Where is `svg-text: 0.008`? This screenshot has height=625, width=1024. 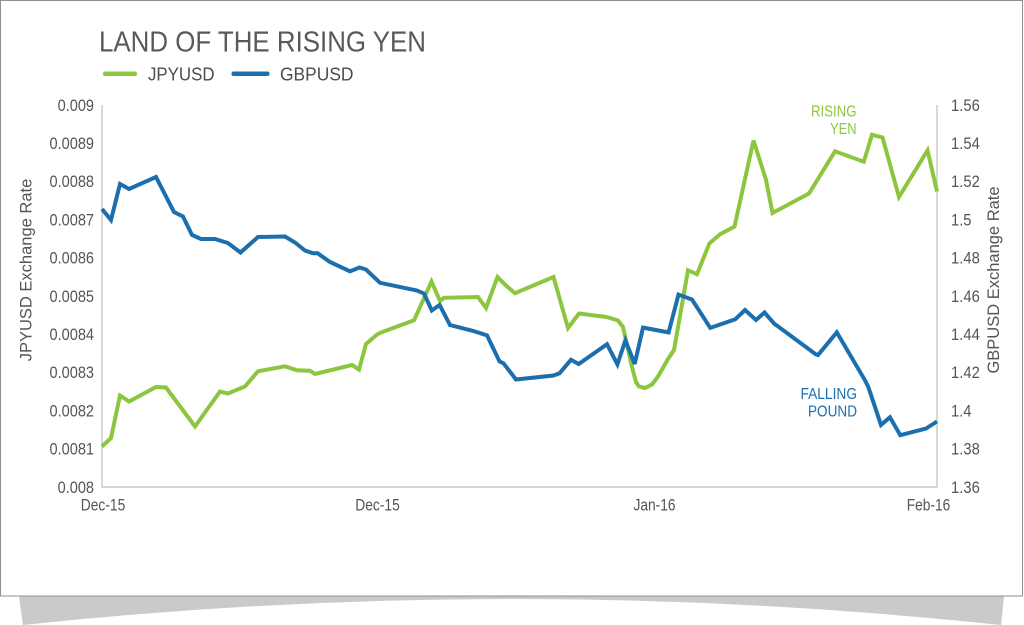 svg-text: 0.008 is located at coordinates (76, 487).